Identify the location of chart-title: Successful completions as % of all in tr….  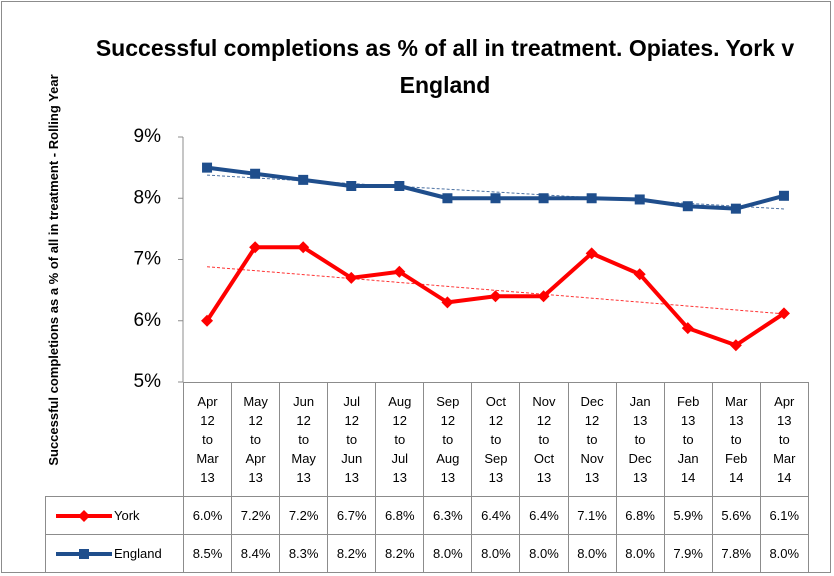
(445, 66).